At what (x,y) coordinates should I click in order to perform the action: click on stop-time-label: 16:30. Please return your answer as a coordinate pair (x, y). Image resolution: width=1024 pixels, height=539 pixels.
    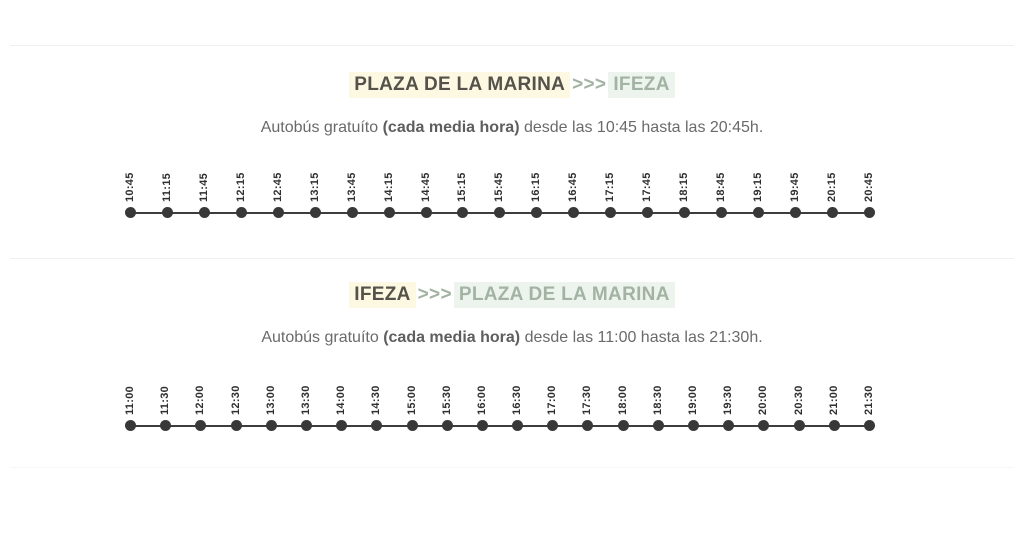
    Looking at the image, I should click on (517, 400).